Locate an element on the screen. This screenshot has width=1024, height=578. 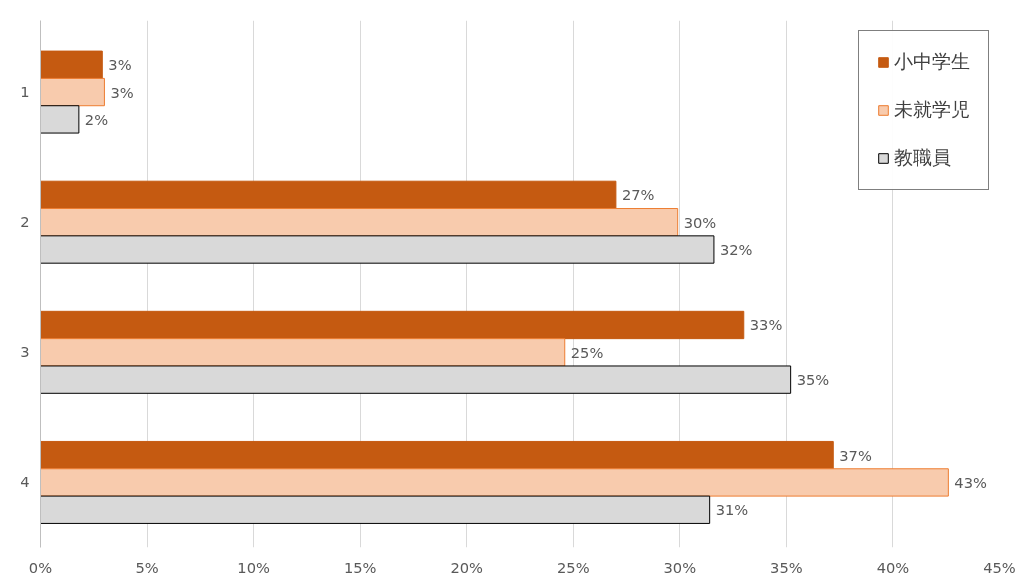
y-tick-label: 1 is located at coordinates (25, 92).